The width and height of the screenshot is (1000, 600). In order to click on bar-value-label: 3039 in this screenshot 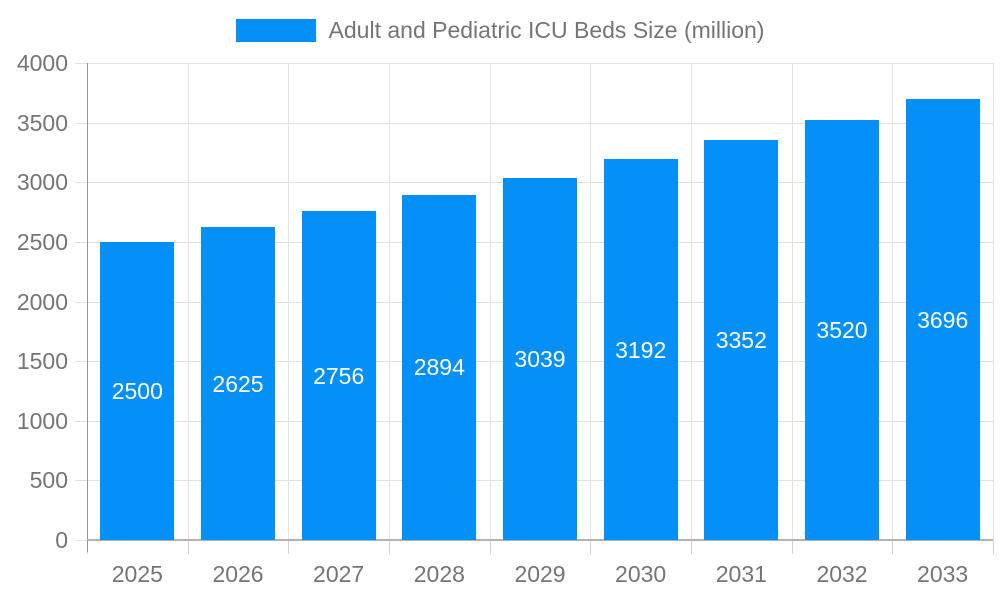, I will do `click(540, 358)`.